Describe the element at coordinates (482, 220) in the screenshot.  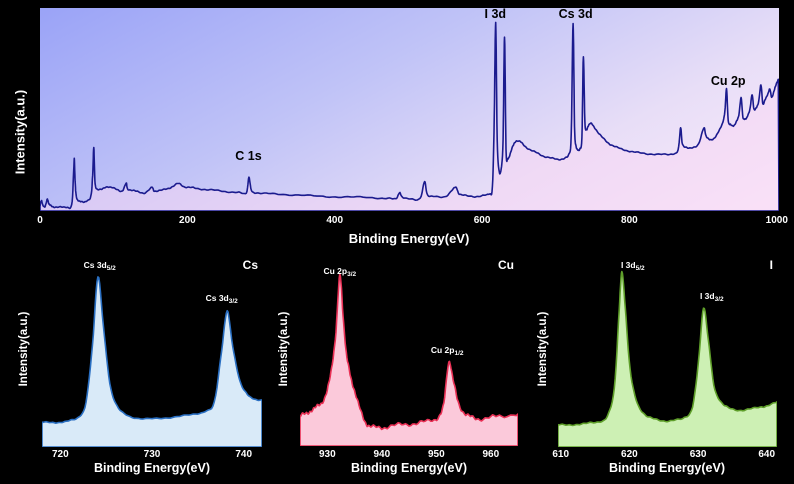
I see `x-tick-label: 600` at that location.